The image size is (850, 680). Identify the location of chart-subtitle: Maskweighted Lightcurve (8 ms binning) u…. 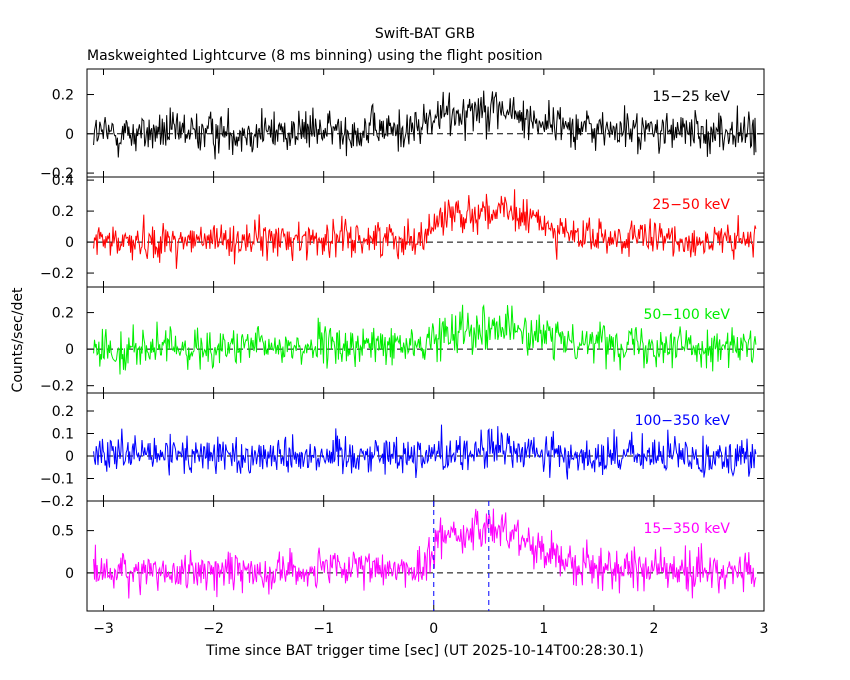
(315, 56).